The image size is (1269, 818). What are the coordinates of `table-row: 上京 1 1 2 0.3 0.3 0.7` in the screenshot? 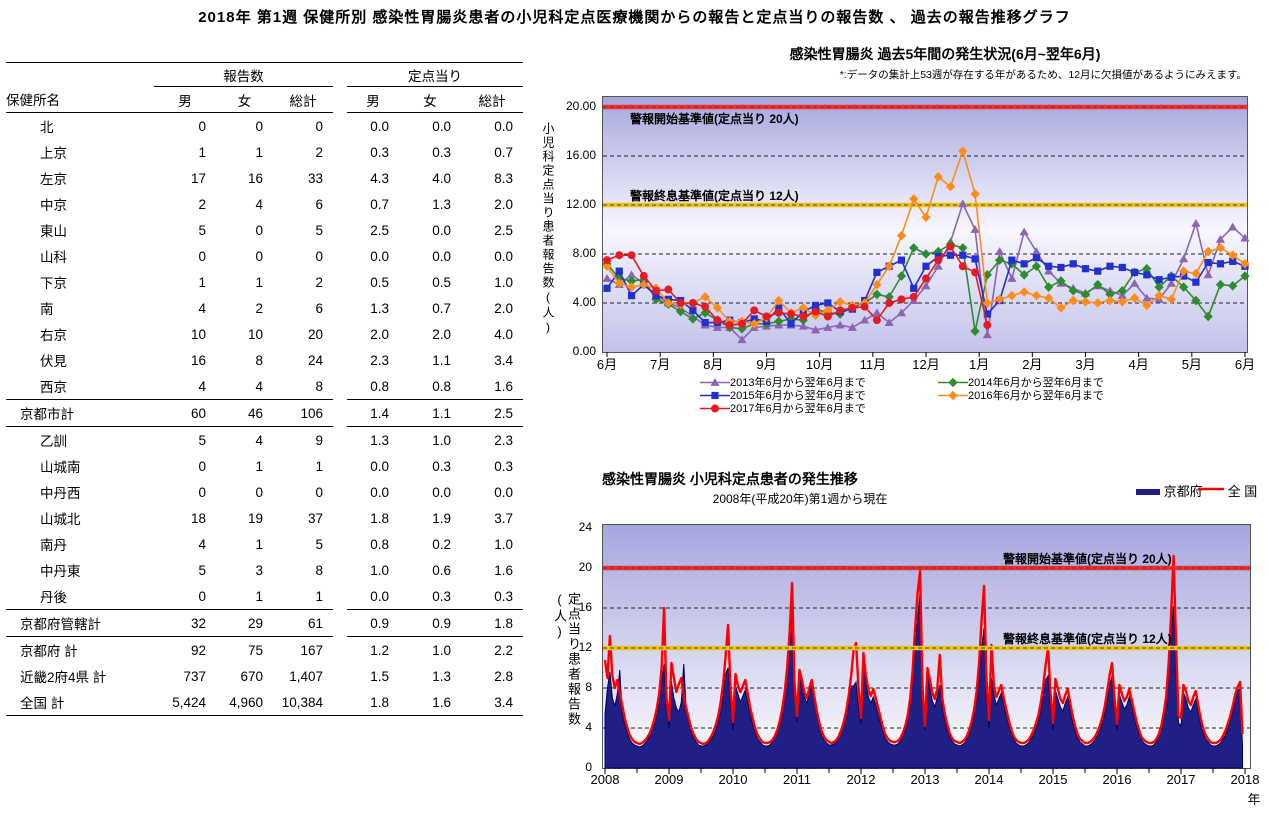 It's located at (264, 152).